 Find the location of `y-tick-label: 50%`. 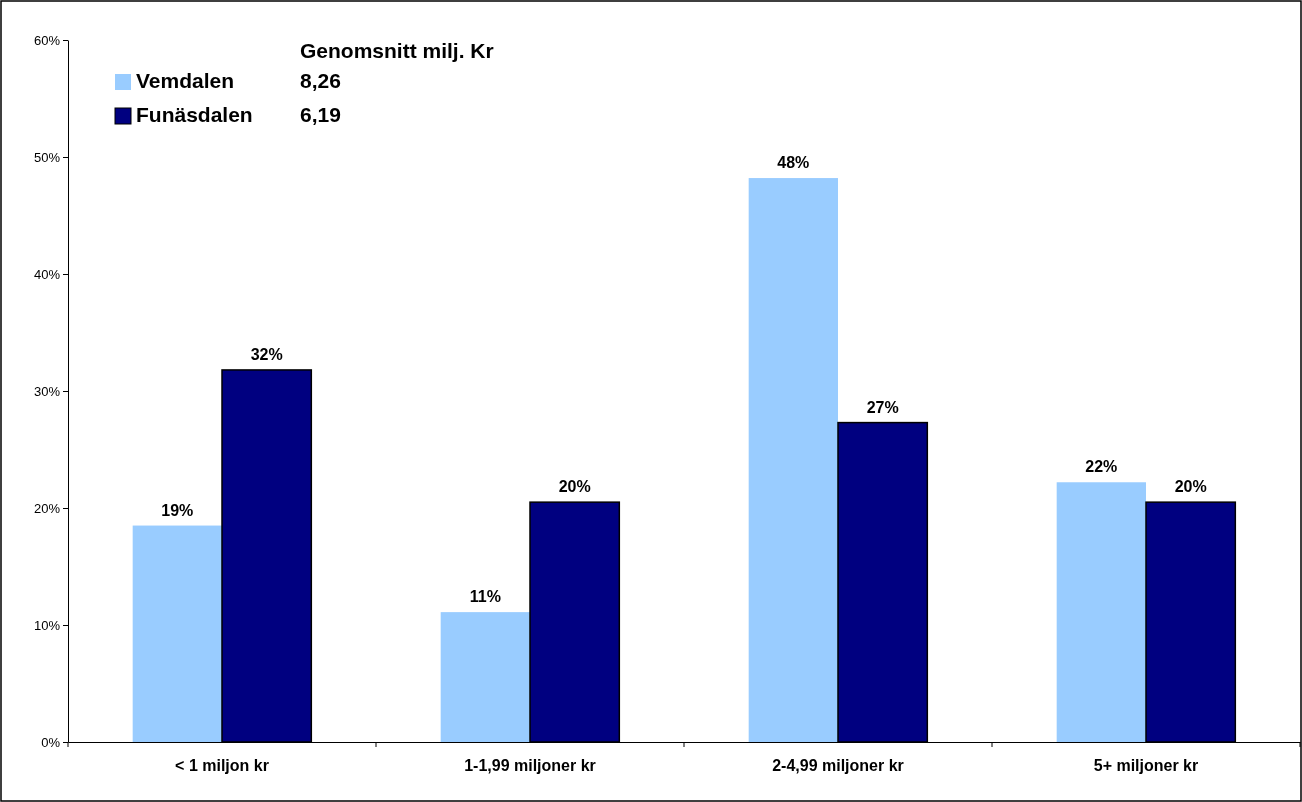

y-tick-label: 50% is located at coordinates (47, 157).